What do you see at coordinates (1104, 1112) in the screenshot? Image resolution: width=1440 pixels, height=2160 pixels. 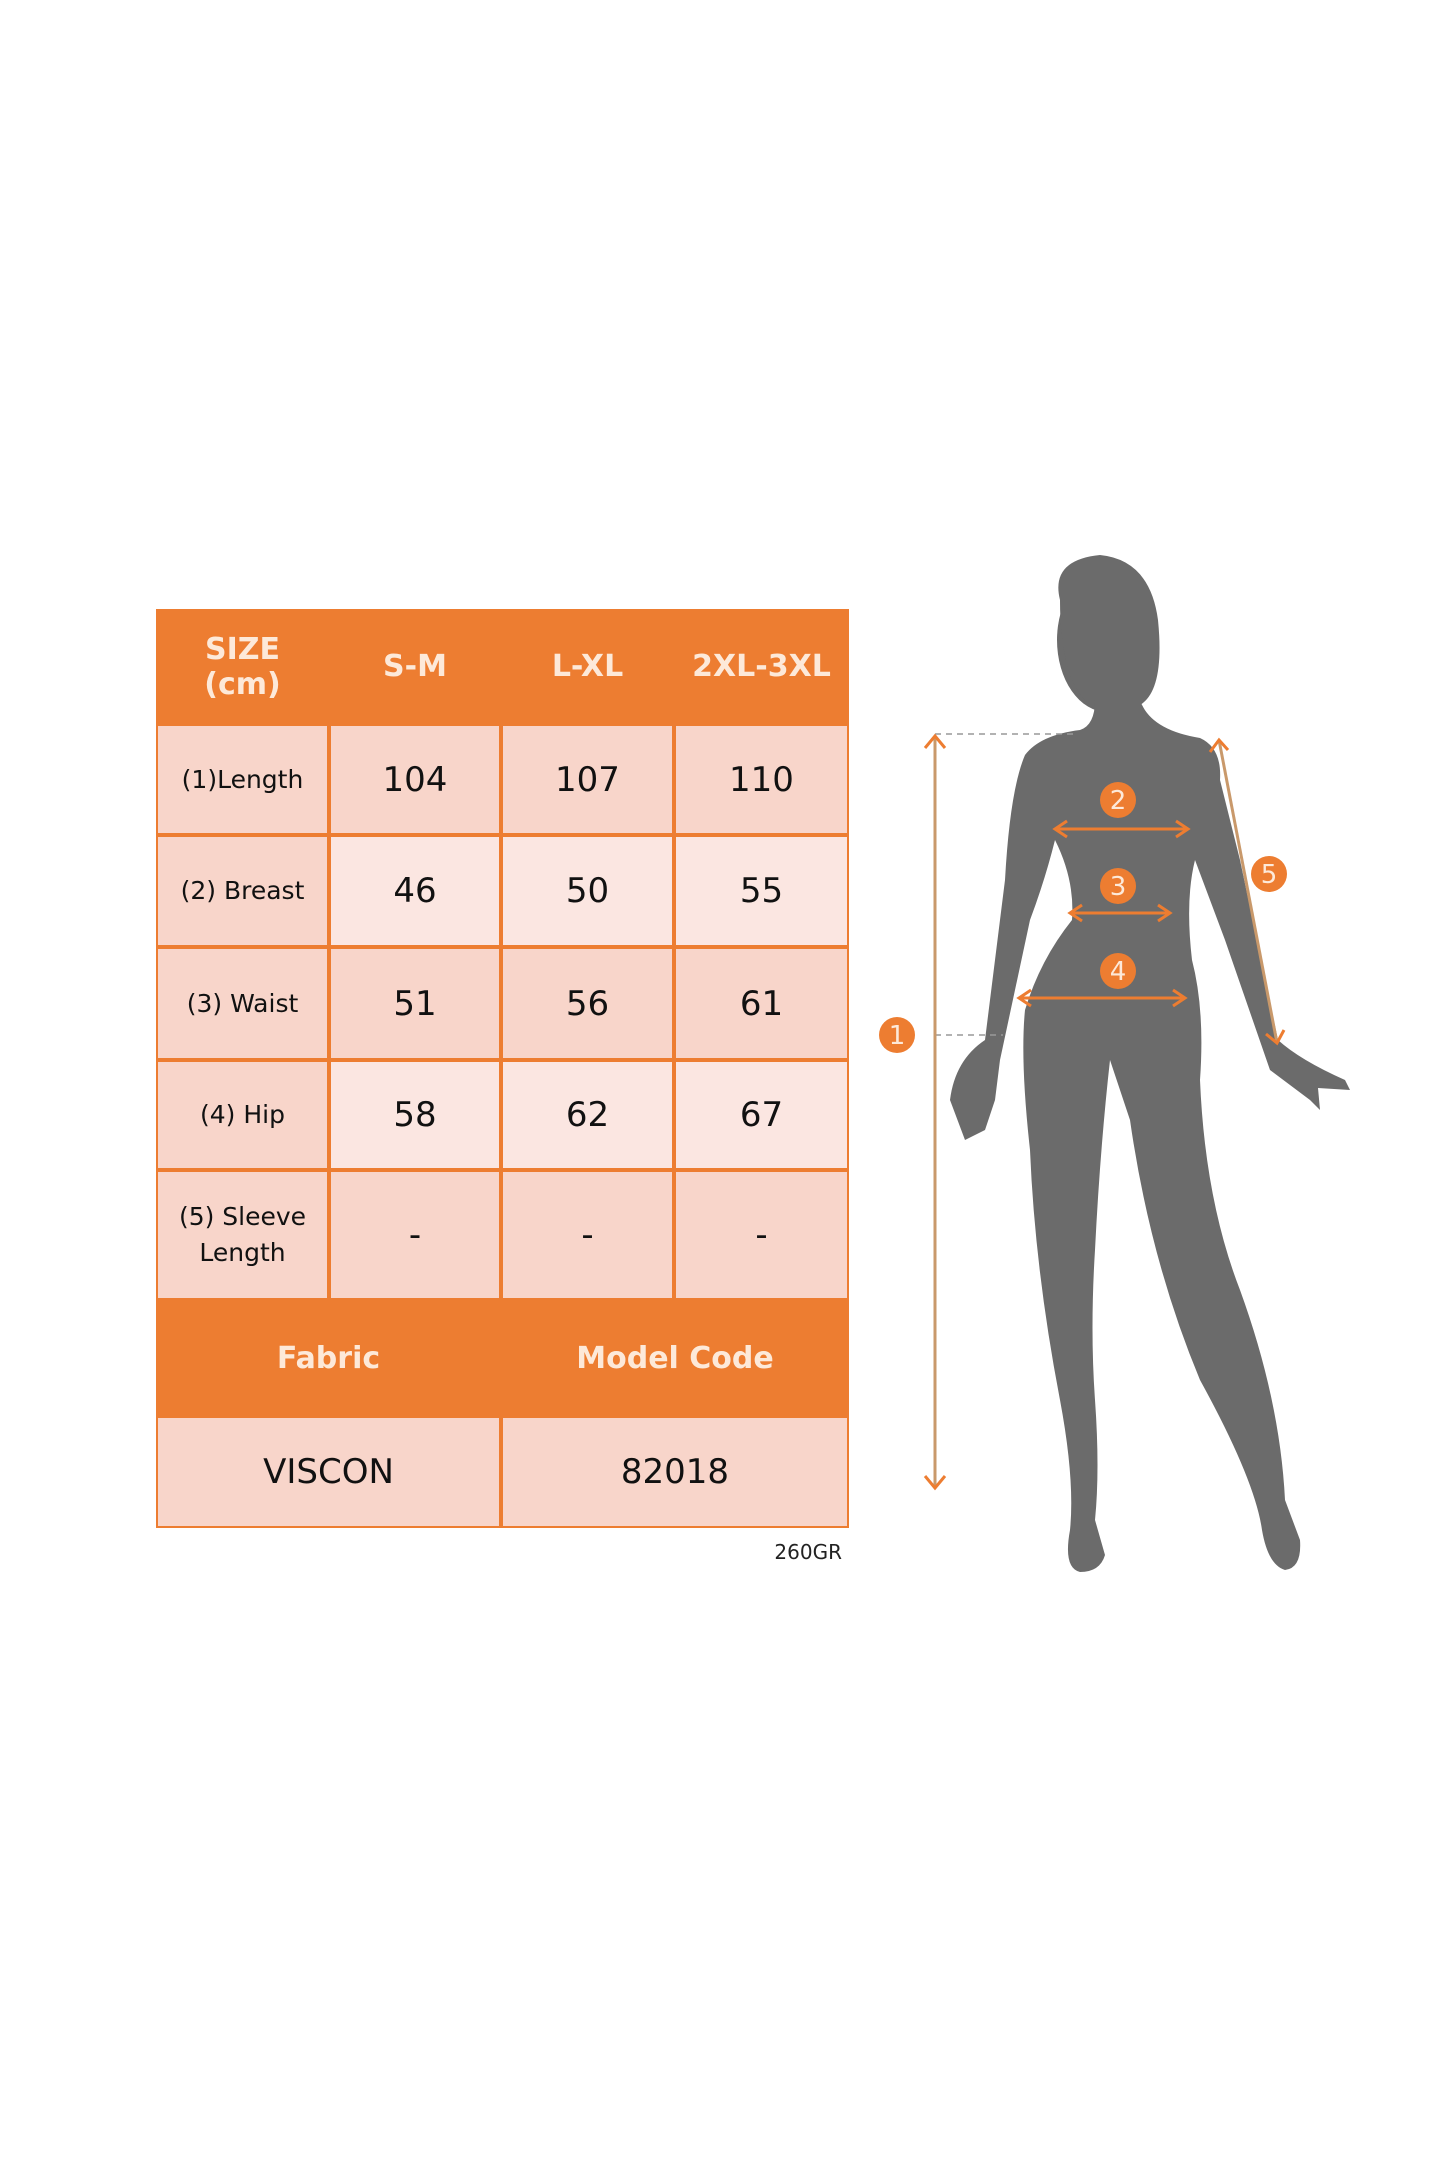 I see `measurement-guides` at bounding box center [1104, 1112].